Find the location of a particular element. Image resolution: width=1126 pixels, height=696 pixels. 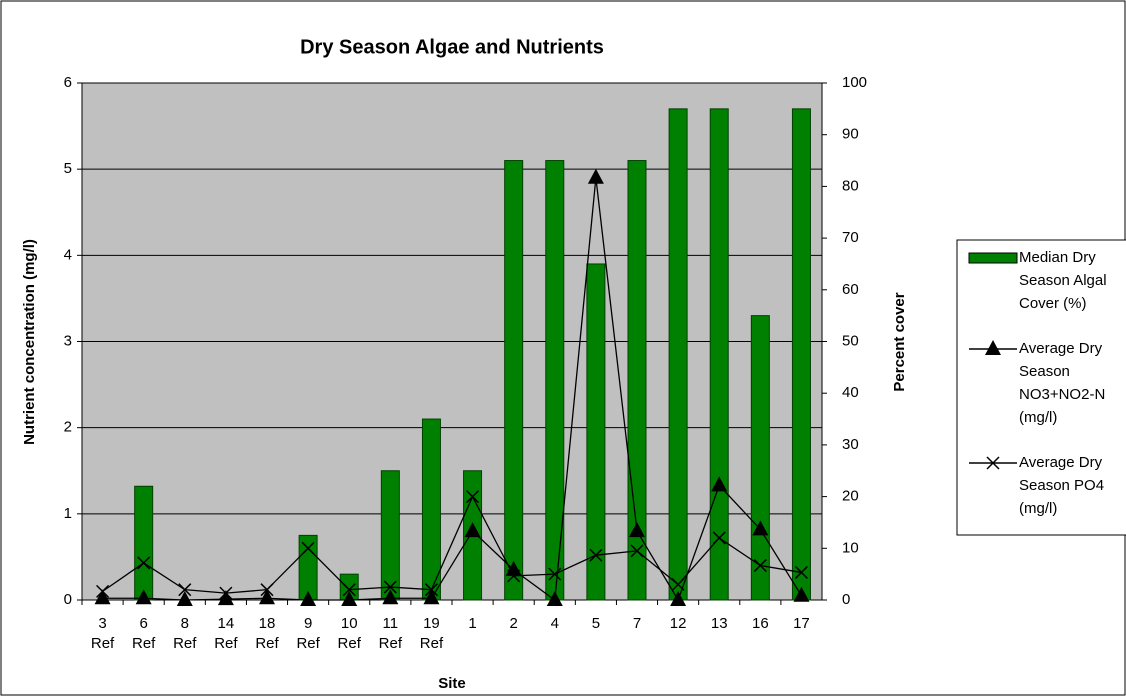

line is located at coordinates (452, 544).